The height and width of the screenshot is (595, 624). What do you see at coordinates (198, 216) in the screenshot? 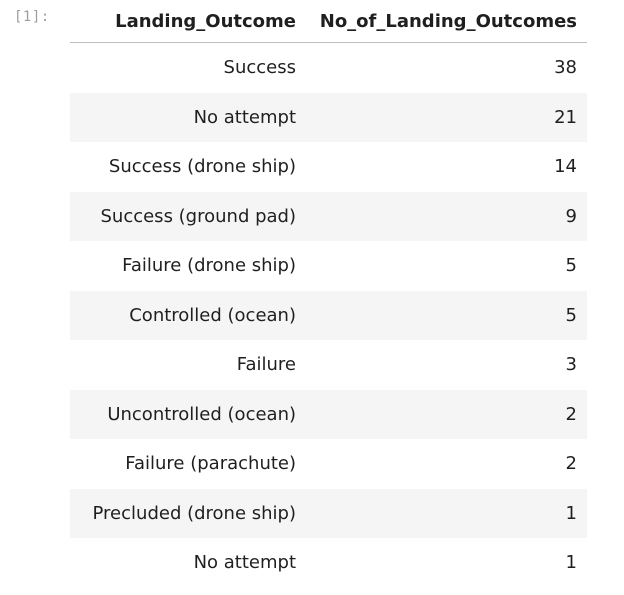
I see `landing-outcome-cell: Success (ground pad)` at bounding box center [198, 216].